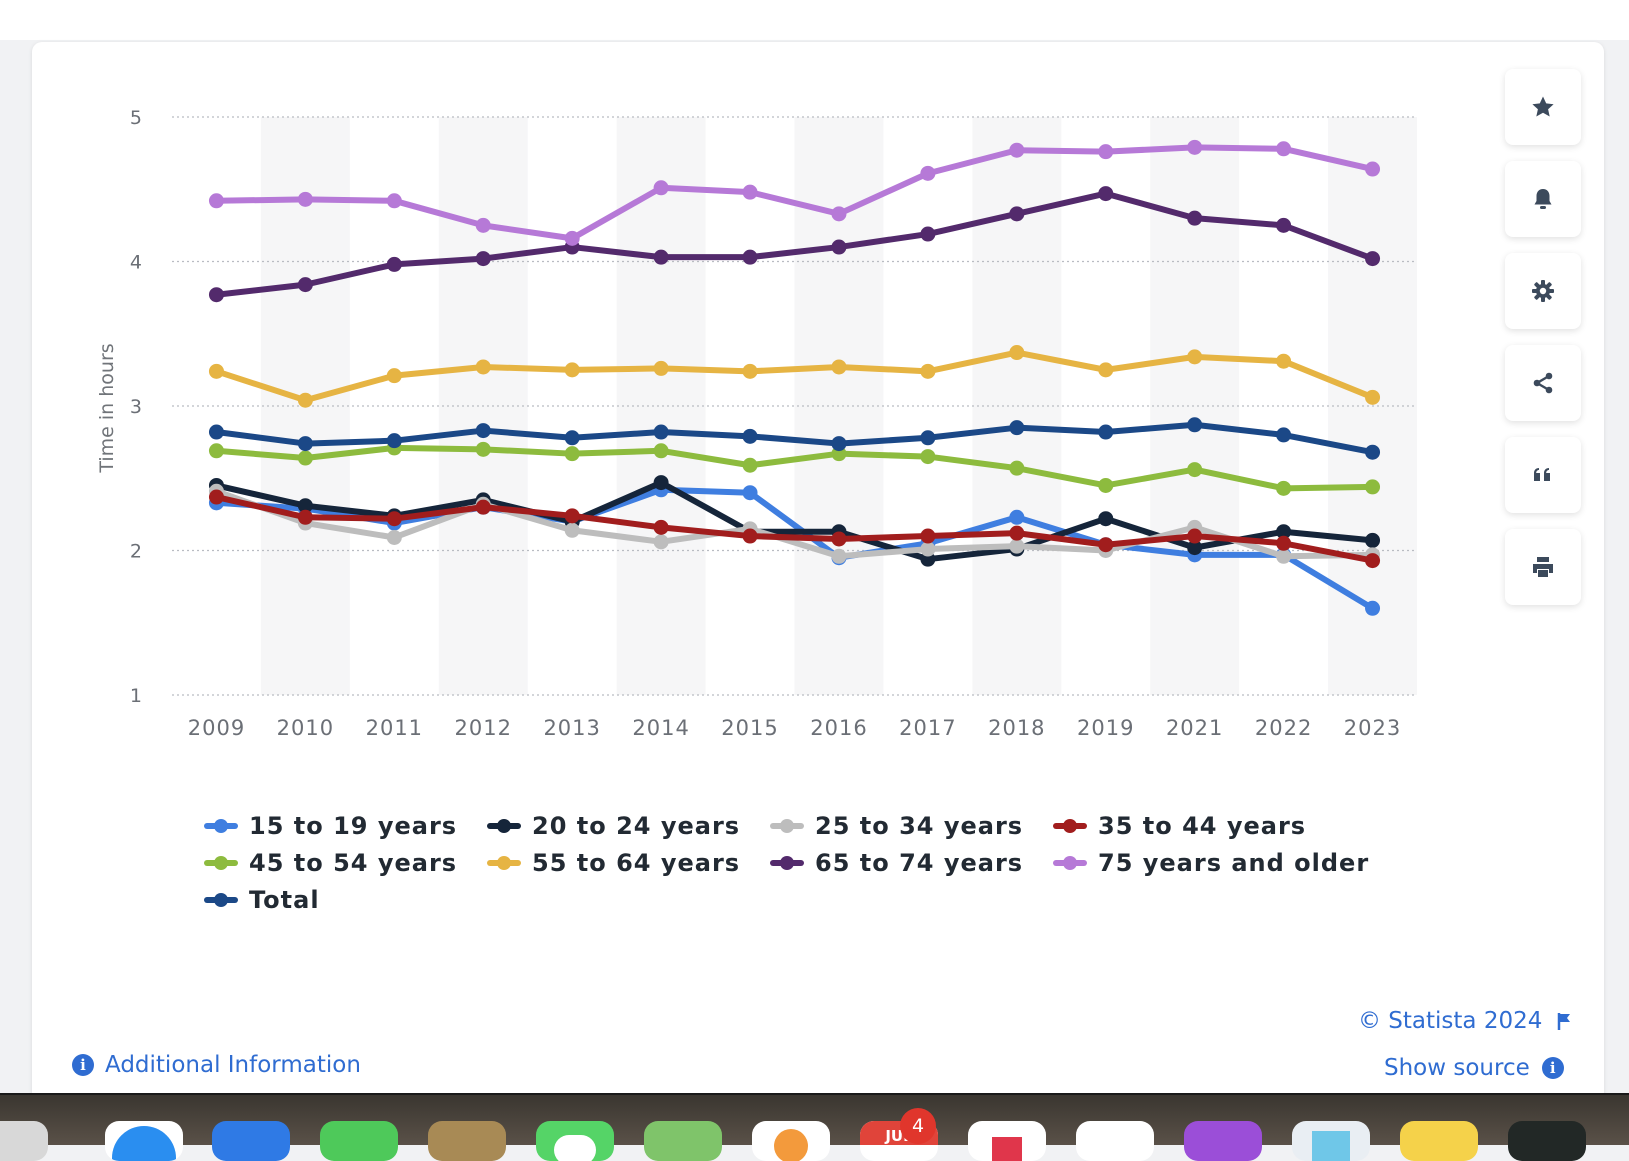  What do you see at coordinates (613, 863) in the screenshot?
I see `legend-item: 55 to 64 years` at bounding box center [613, 863].